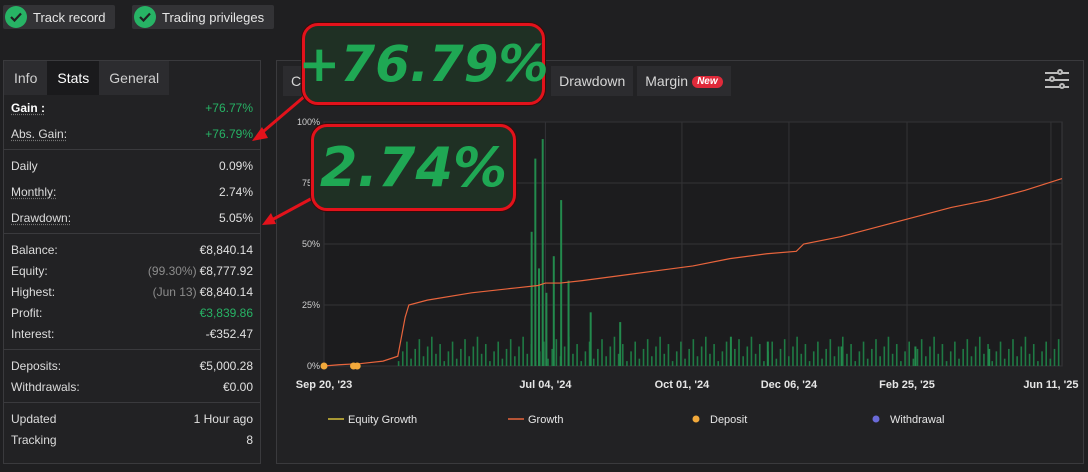 The image size is (1088, 472). What do you see at coordinates (789, 385) in the screenshot?
I see `x-tick-label: Dec 06, '24` at bounding box center [789, 385].